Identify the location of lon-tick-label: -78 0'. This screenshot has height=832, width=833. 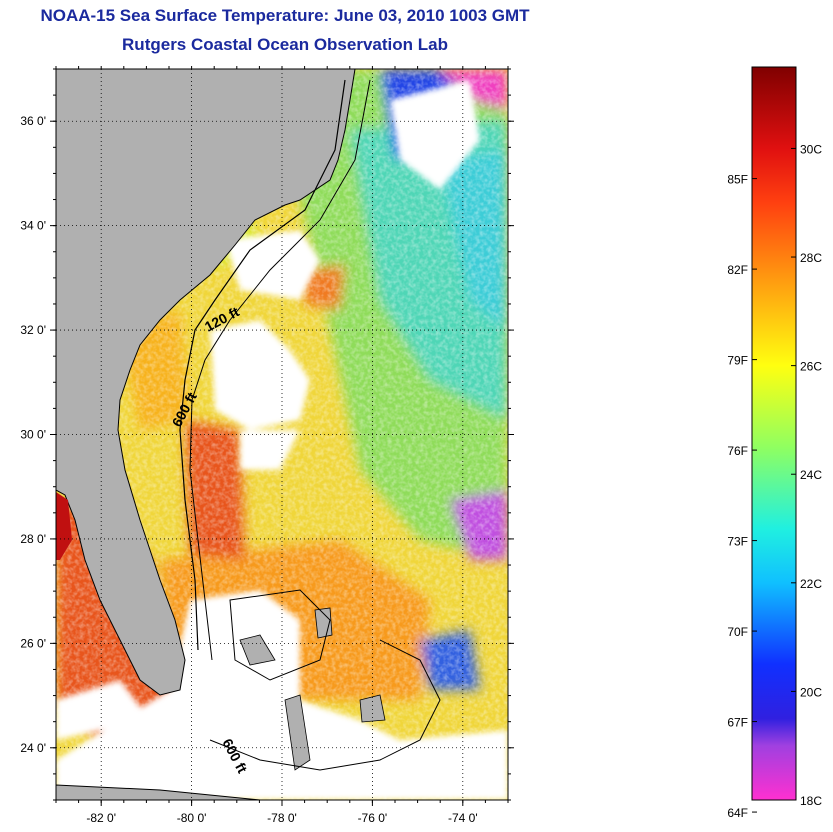
(282, 818).